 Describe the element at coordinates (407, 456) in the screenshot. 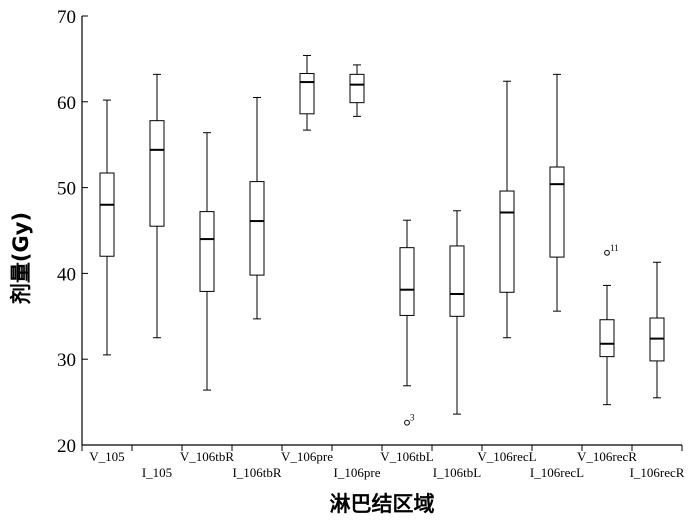

I see `x-category-label: V_106tbL` at that location.